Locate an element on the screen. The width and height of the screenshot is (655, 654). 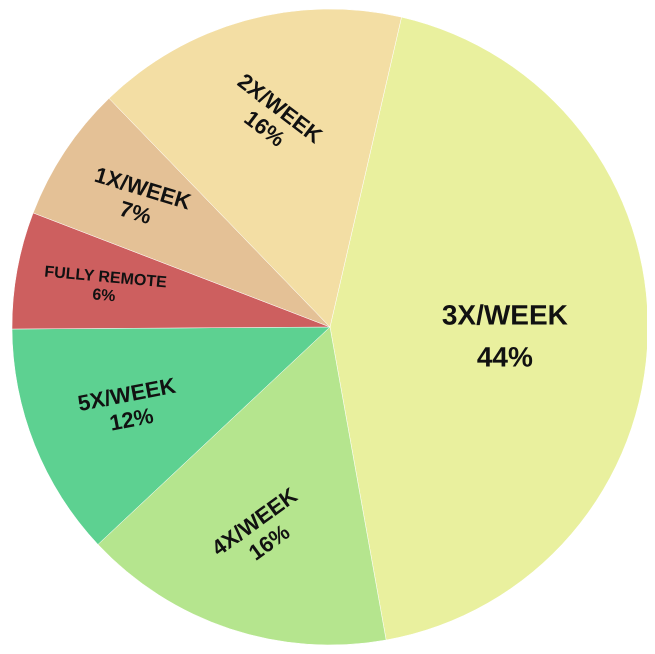
slice-label: 3X/WEEK is located at coordinates (505, 314).